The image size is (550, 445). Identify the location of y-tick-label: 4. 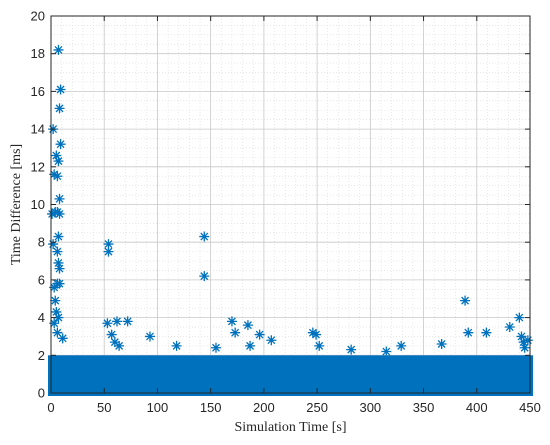
(41, 317).